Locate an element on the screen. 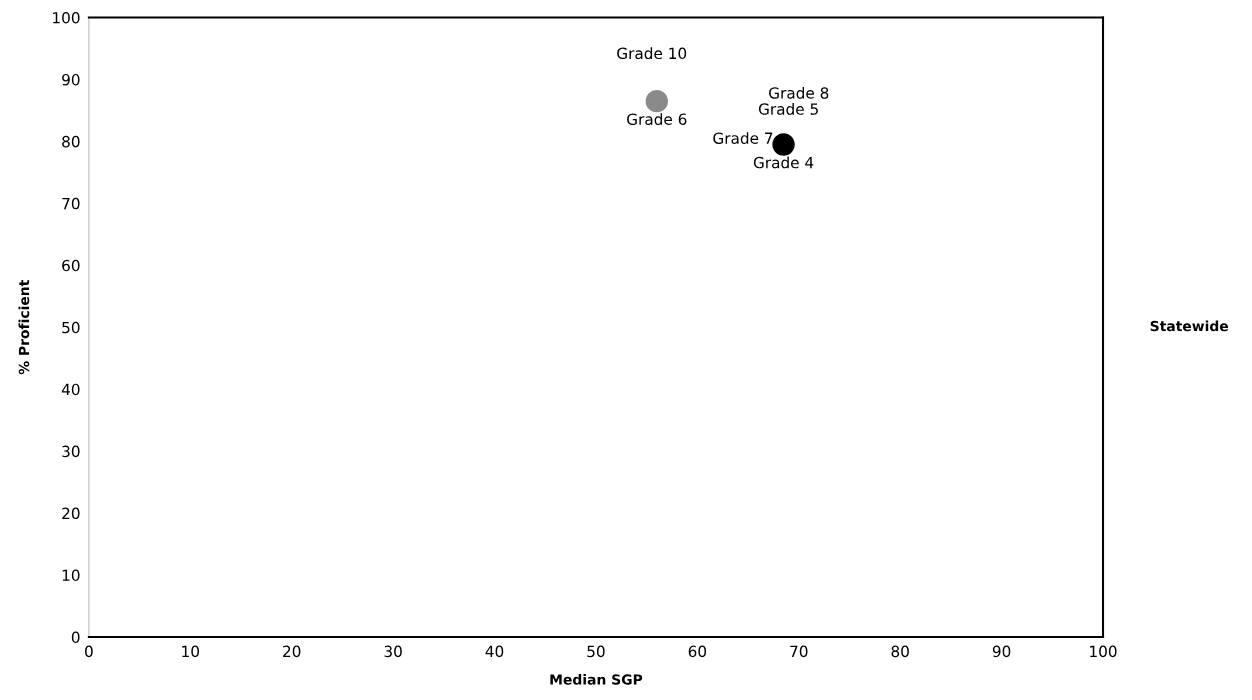  y-tick-label: 50 is located at coordinates (71, 327).